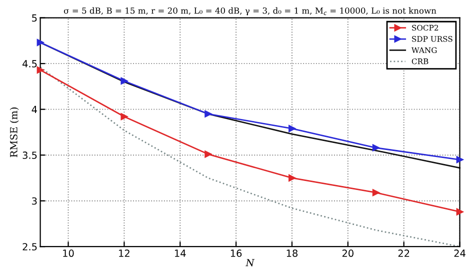  I want to click on x-tick-label: 18, so click(292, 253).